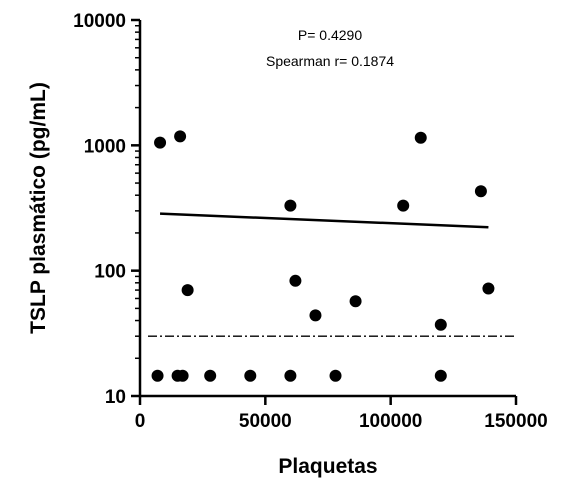 The image size is (563, 482). Describe the element at coordinates (99, 21) in the screenshot. I see `y-tick-label-3: 10000` at that location.